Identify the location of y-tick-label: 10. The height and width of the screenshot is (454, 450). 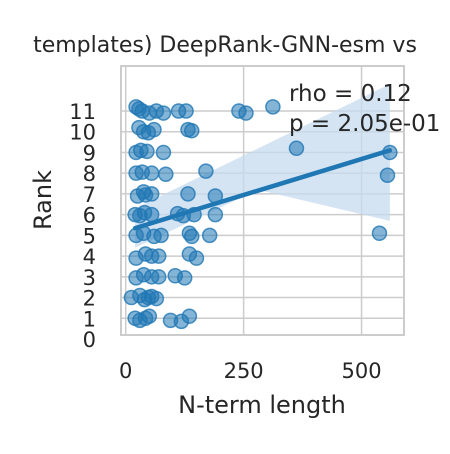
(82, 133).